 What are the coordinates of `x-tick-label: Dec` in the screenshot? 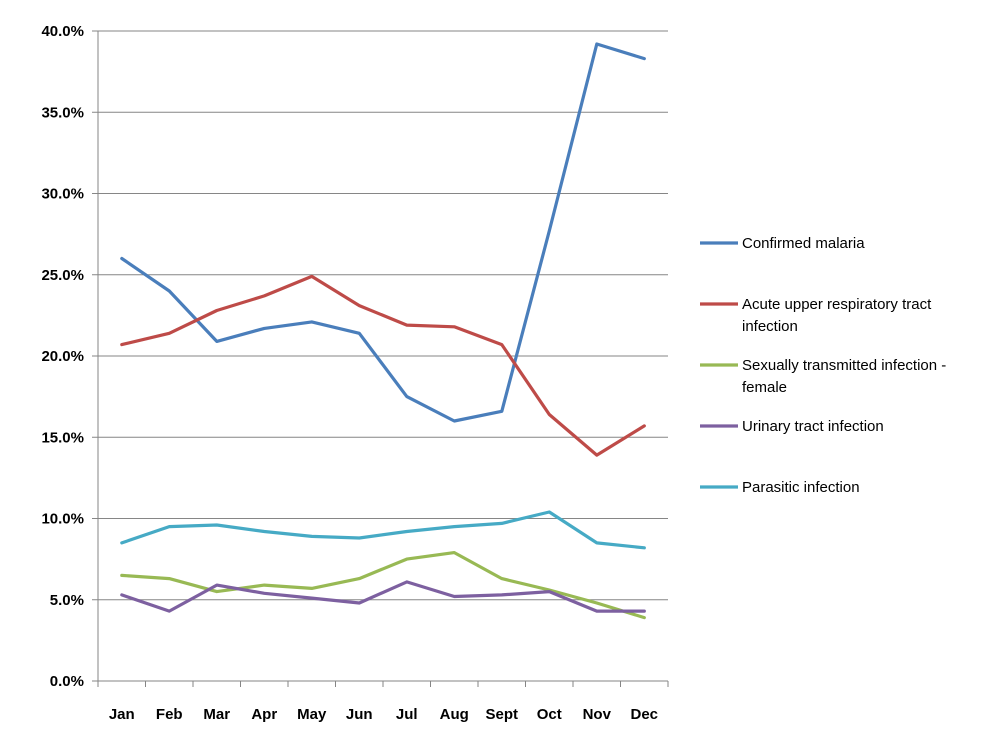 It's located at (644, 714).